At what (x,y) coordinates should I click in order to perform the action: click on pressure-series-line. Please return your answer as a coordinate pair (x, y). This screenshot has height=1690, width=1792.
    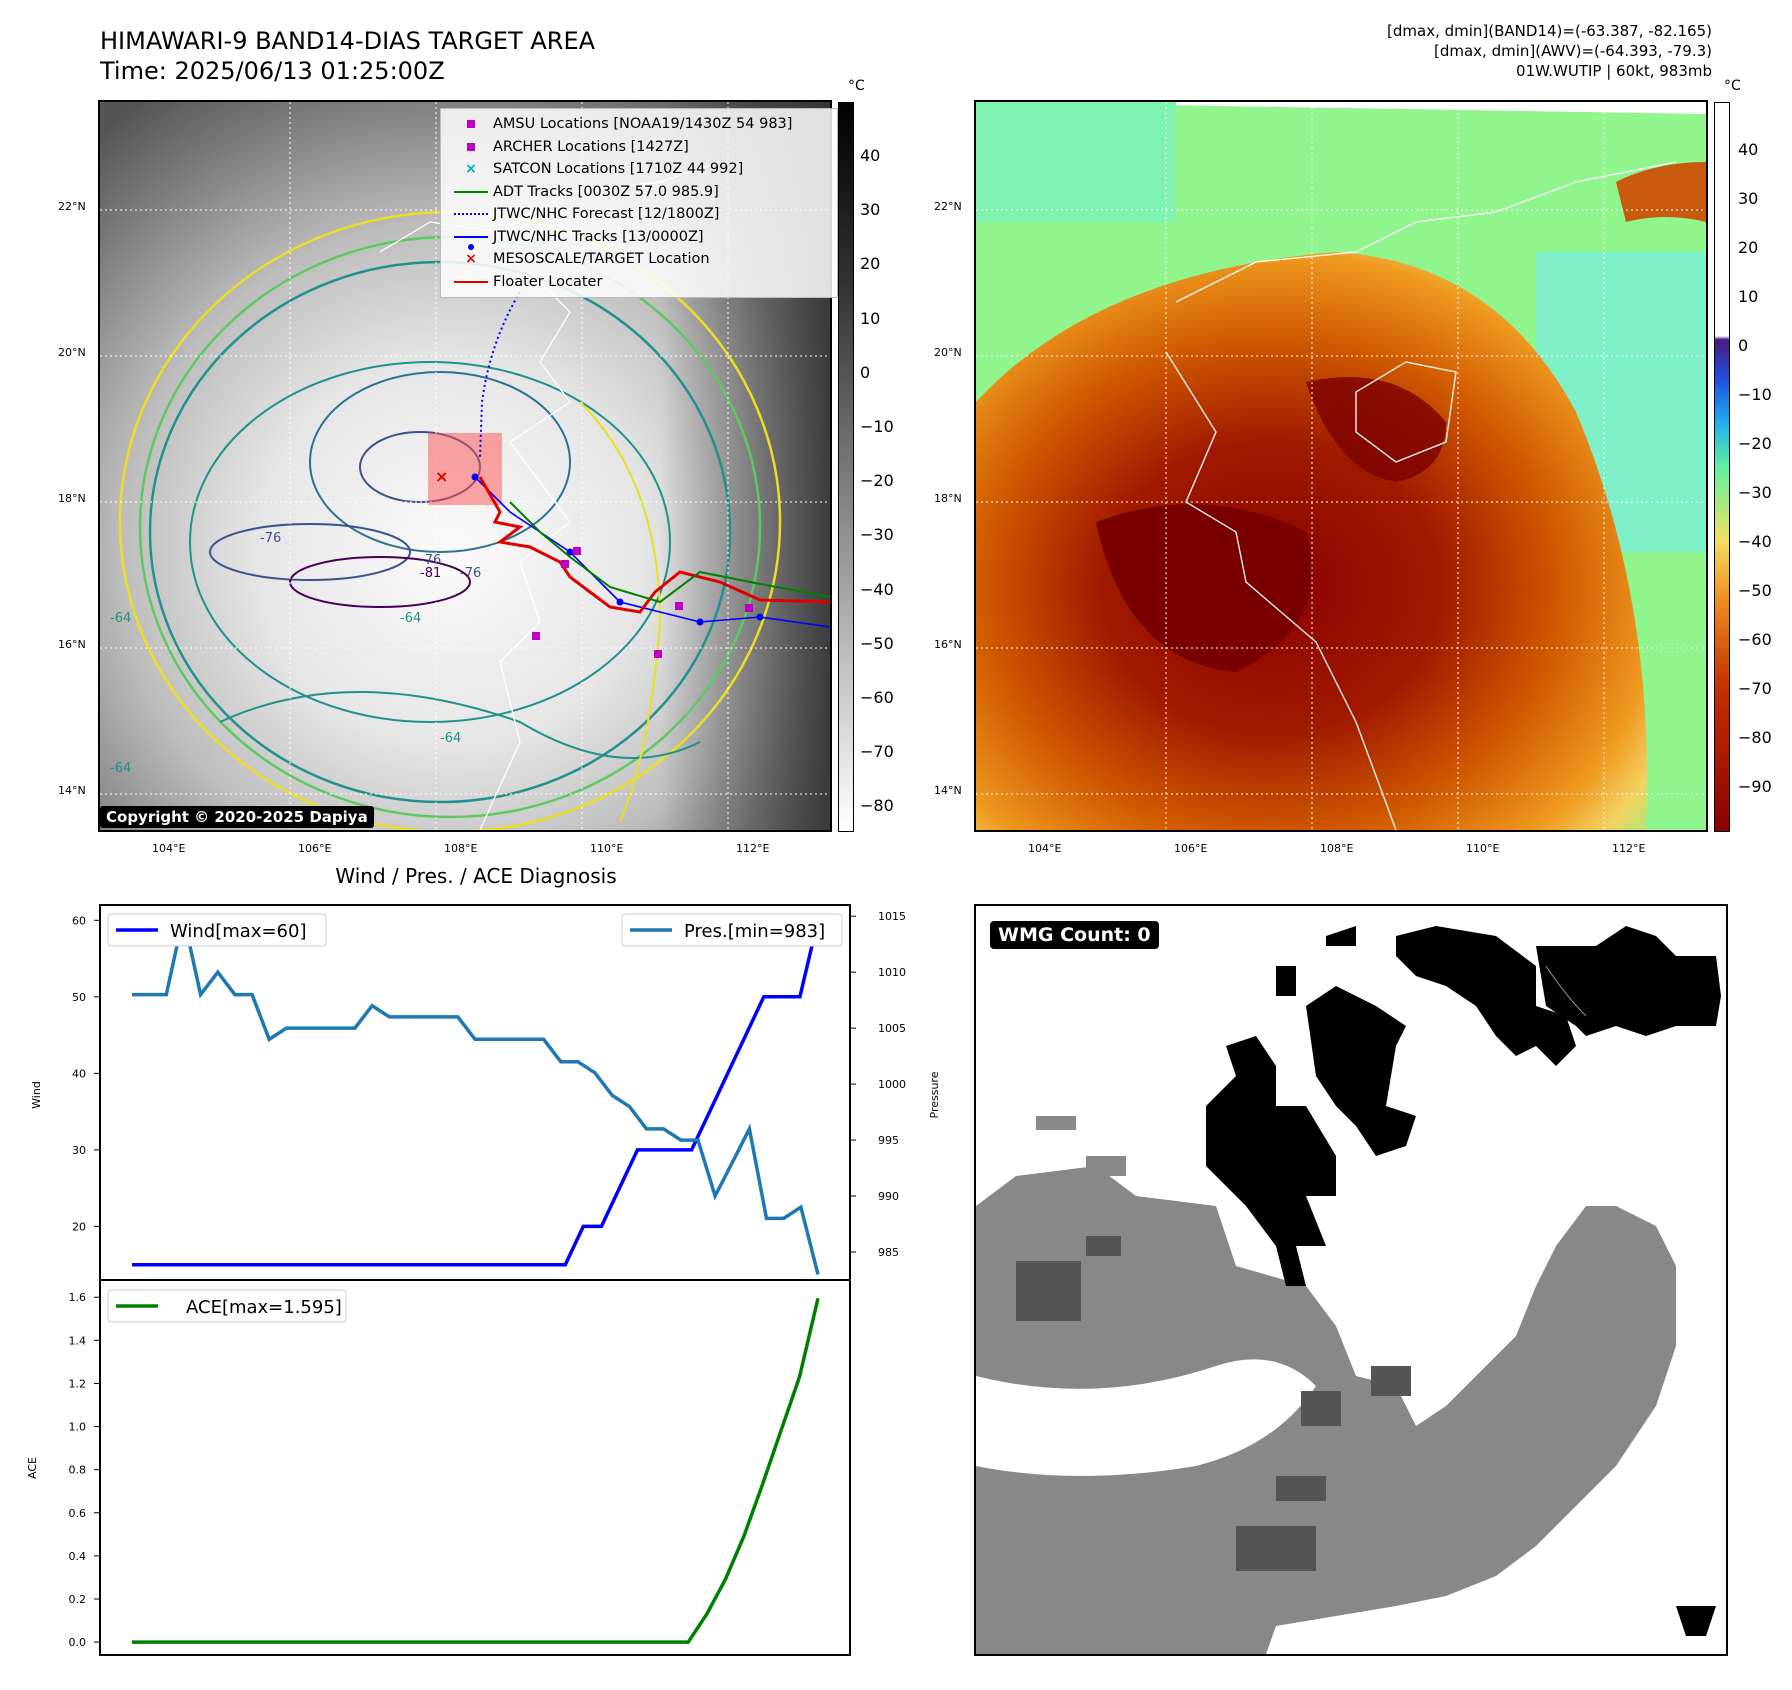
    Looking at the image, I should click on (476, 1095).